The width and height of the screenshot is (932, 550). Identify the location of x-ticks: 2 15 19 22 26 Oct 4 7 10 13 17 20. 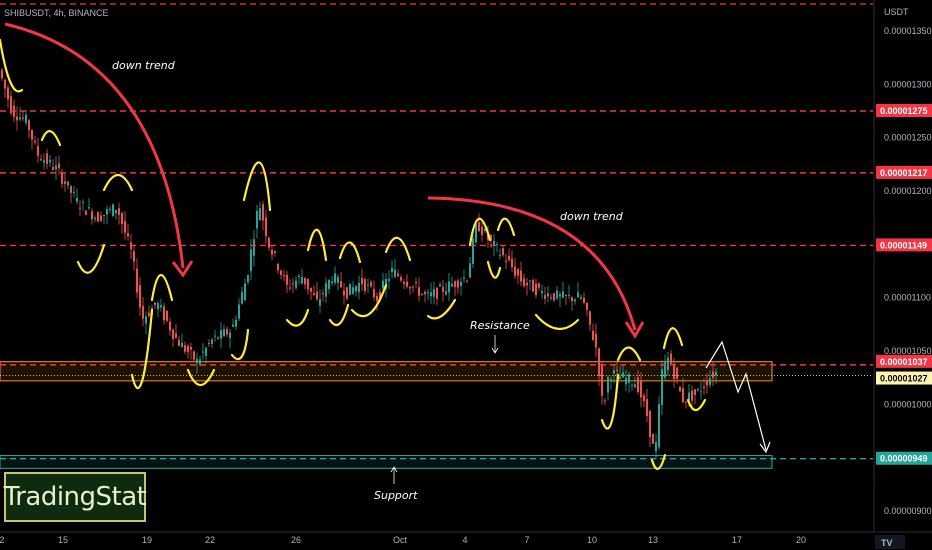
(403, 540).